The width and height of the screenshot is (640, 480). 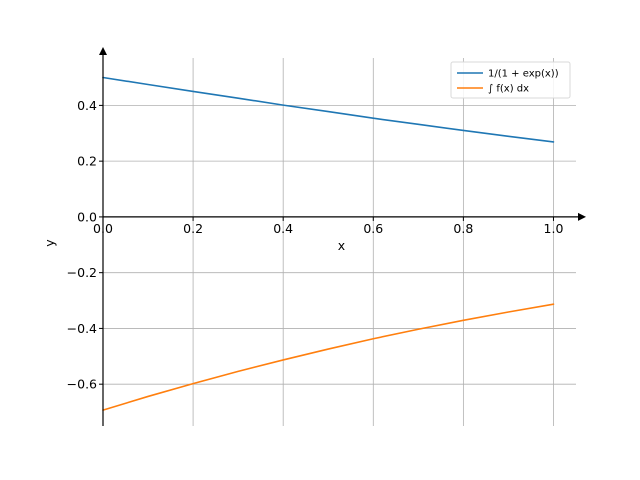 What do you see at coordinates (87, 105) in the screenshot?
I see `y-tick-label: 0.4` at bounding box center [87, 105].